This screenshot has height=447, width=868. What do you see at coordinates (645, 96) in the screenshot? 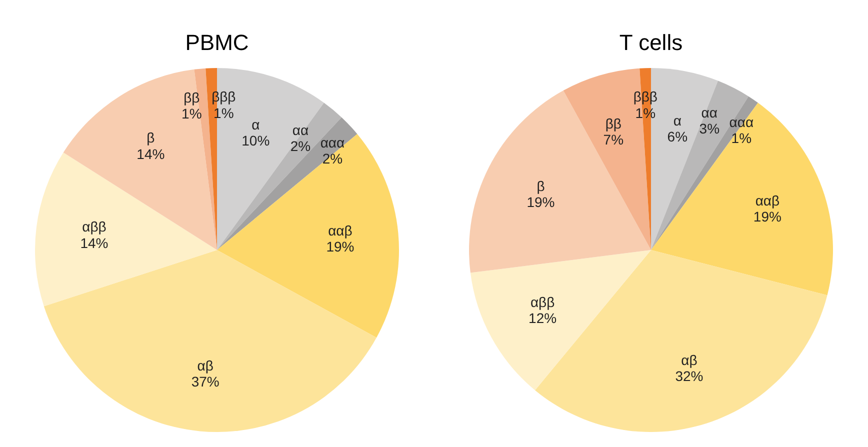
I see `slice-label: βββ` at bounding box center [645, 96].